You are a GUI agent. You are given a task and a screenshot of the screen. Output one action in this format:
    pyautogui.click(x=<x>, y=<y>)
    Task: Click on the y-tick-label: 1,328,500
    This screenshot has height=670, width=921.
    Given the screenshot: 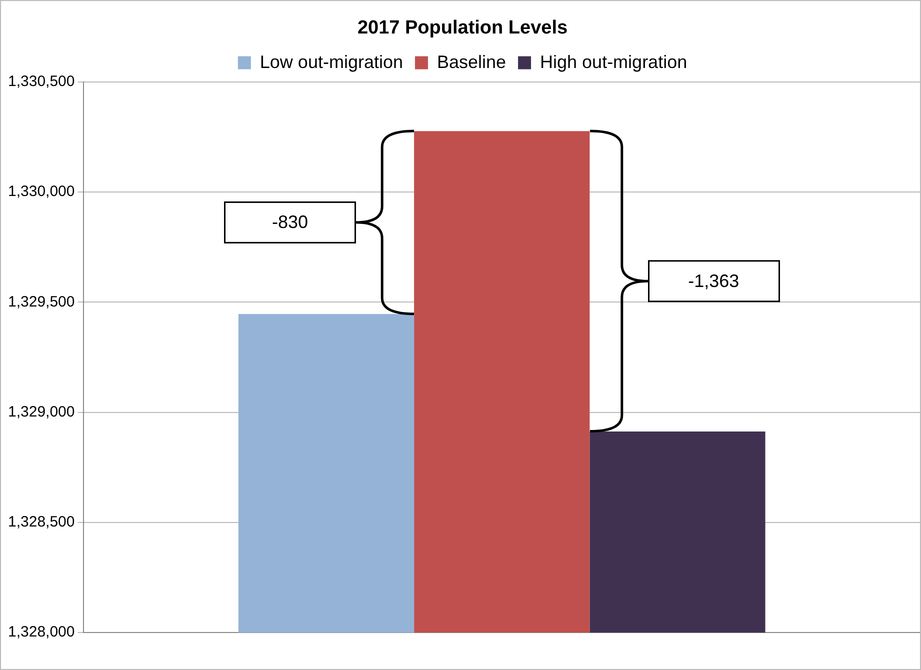 What is the action you would take?
    pyautogui.click(x=41, y=522)
    